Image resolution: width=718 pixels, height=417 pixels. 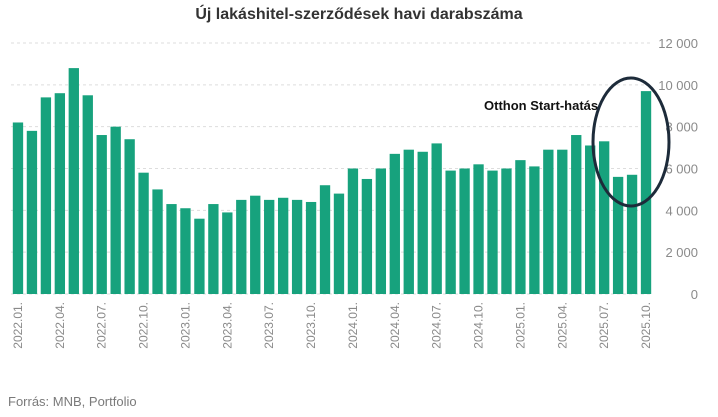 I want to click on y-tick-label: 0, so click(x=694, y=294).